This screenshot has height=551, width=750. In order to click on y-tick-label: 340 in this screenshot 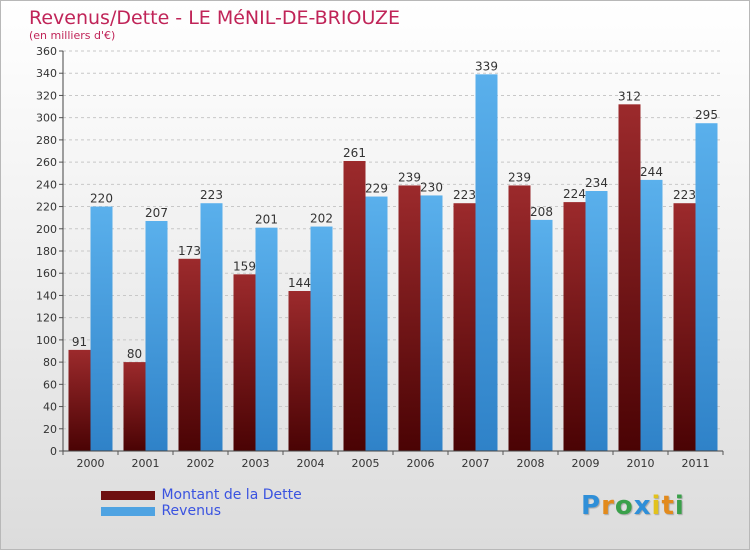, I will do `click(46, 73)`.